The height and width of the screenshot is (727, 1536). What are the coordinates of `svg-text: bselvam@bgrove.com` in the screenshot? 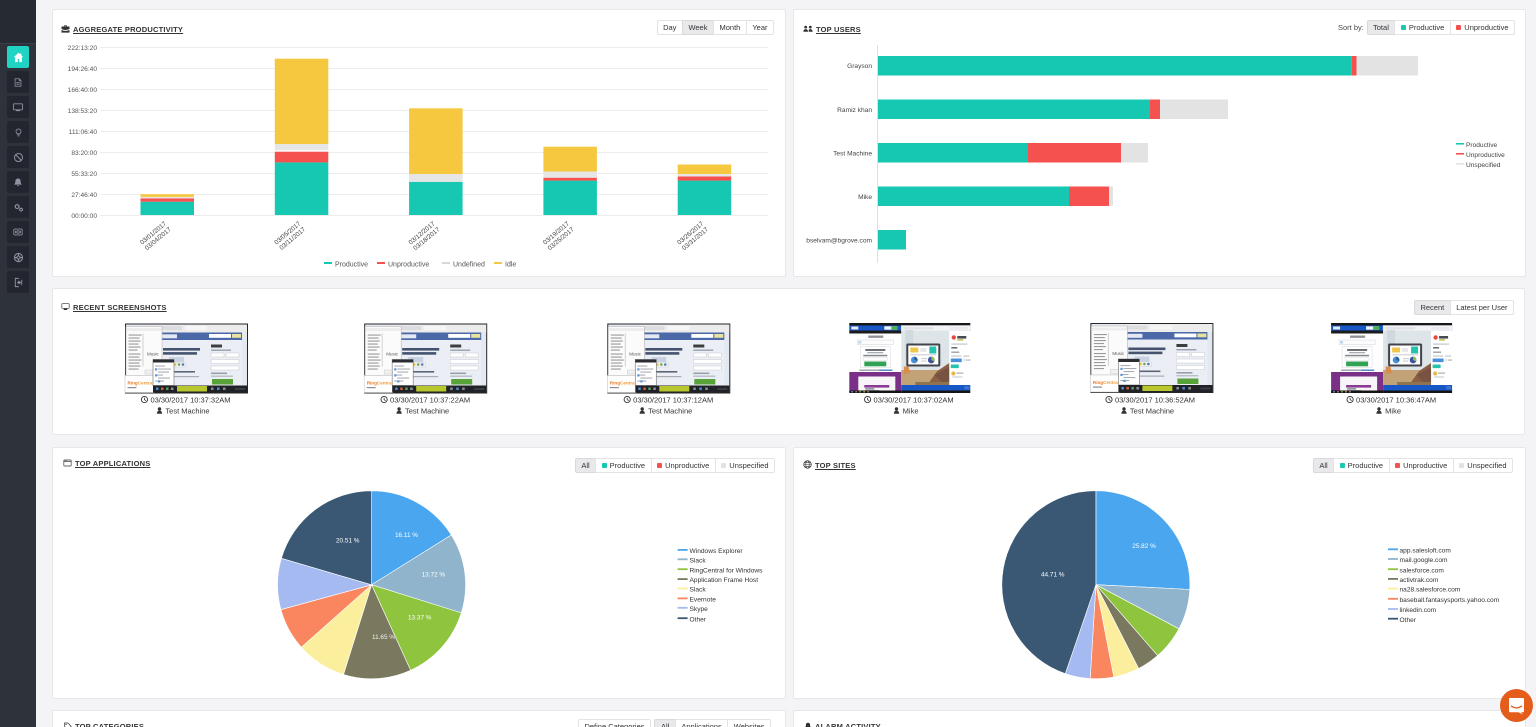 It's located at (839, 241).